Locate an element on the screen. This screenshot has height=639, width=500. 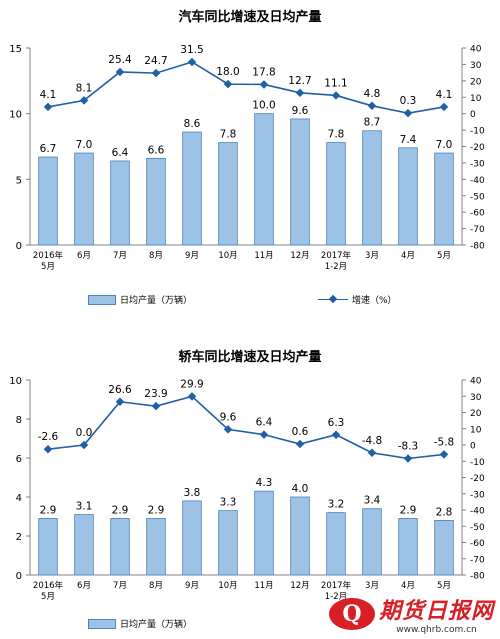
growth-data-label: 25.4 is located at coordinates (120, 60).